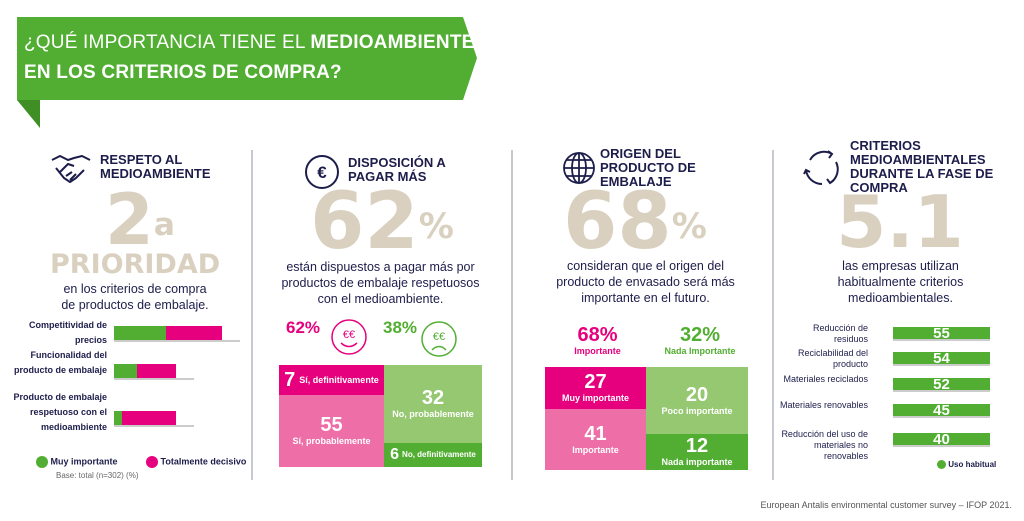 This screenshot has height=521, width=1024. Describe the element at coordinates (77, 462) in the screenshot. I see `legend-muy-importante: Muy importante` at that location.